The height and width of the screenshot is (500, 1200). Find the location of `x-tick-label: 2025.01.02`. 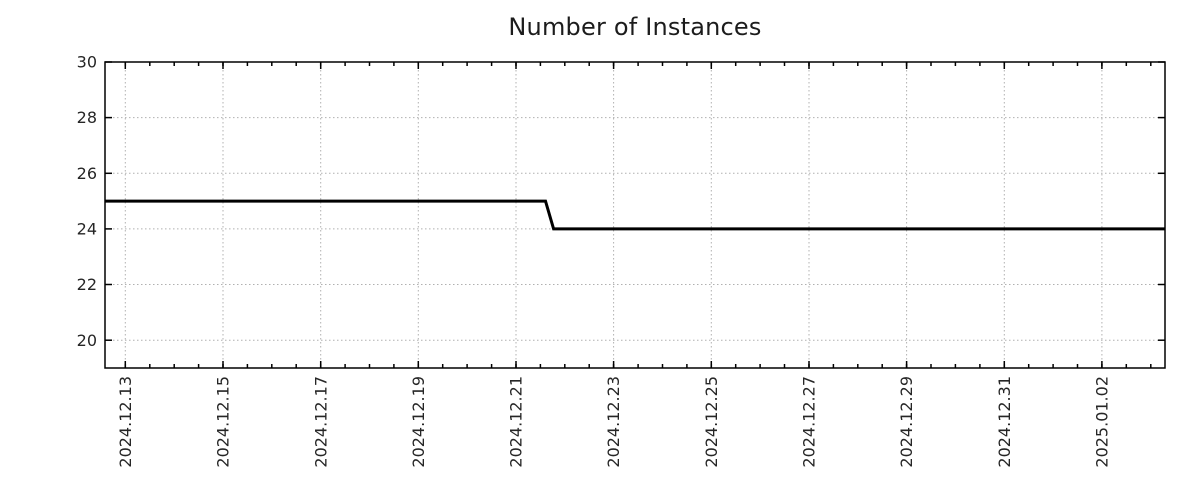

x-tick-label: 2025.01.02 is located at coordinates (1102, 422).